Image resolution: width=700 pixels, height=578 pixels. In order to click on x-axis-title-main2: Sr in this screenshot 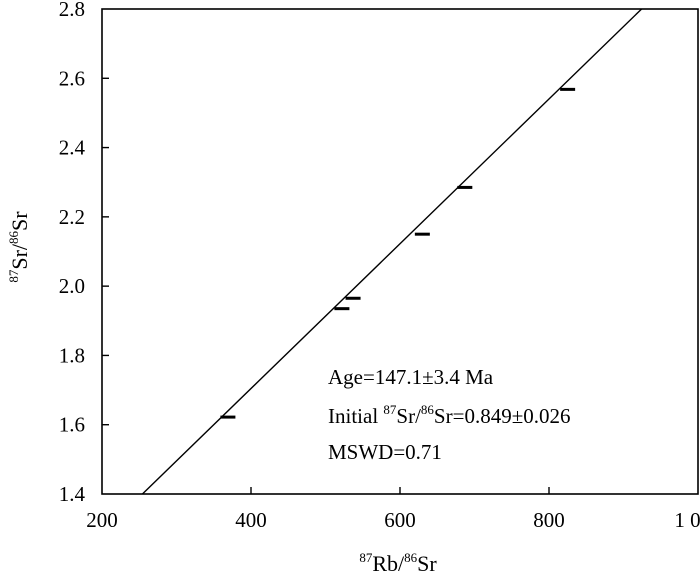, I will do `click(427, 563)`.